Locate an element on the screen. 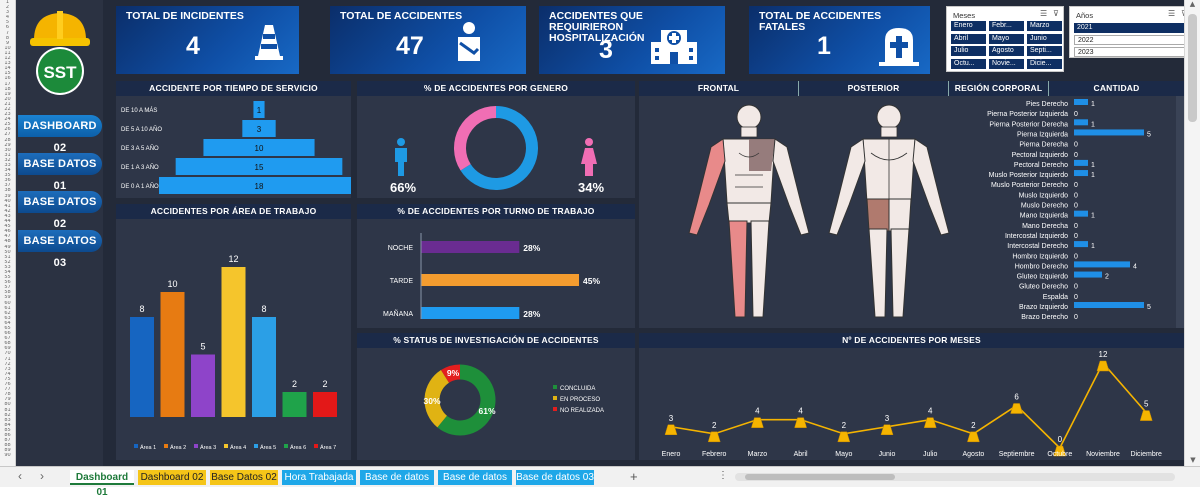  row-number: 6 is located at coordinates (7, 28).